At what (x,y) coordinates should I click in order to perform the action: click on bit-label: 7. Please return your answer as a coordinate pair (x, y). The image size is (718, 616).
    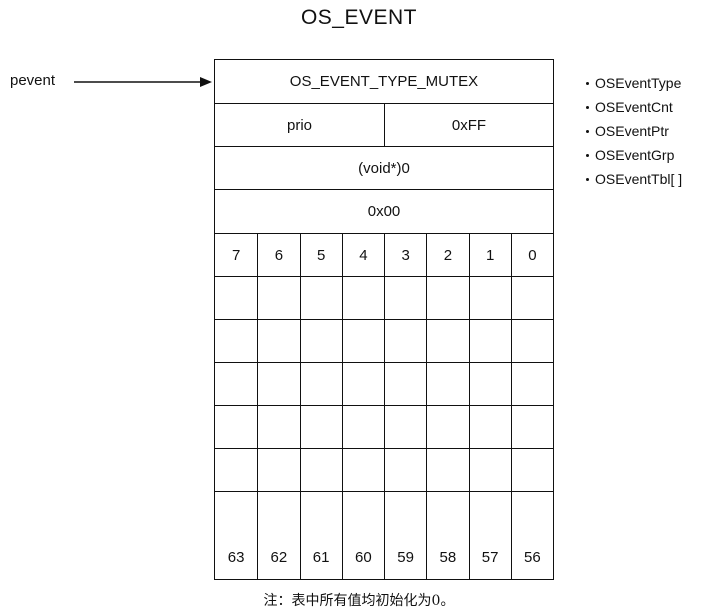
    Looking at the image, I should click on (236, 255).